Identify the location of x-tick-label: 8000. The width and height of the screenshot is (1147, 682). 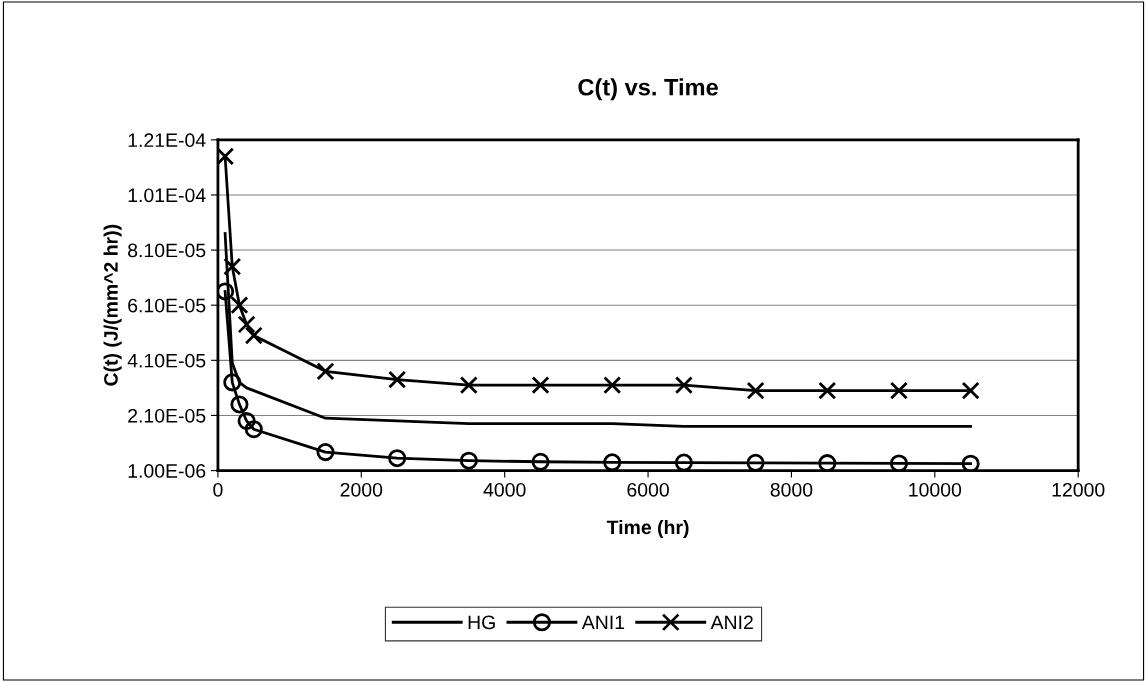
(791, 489).